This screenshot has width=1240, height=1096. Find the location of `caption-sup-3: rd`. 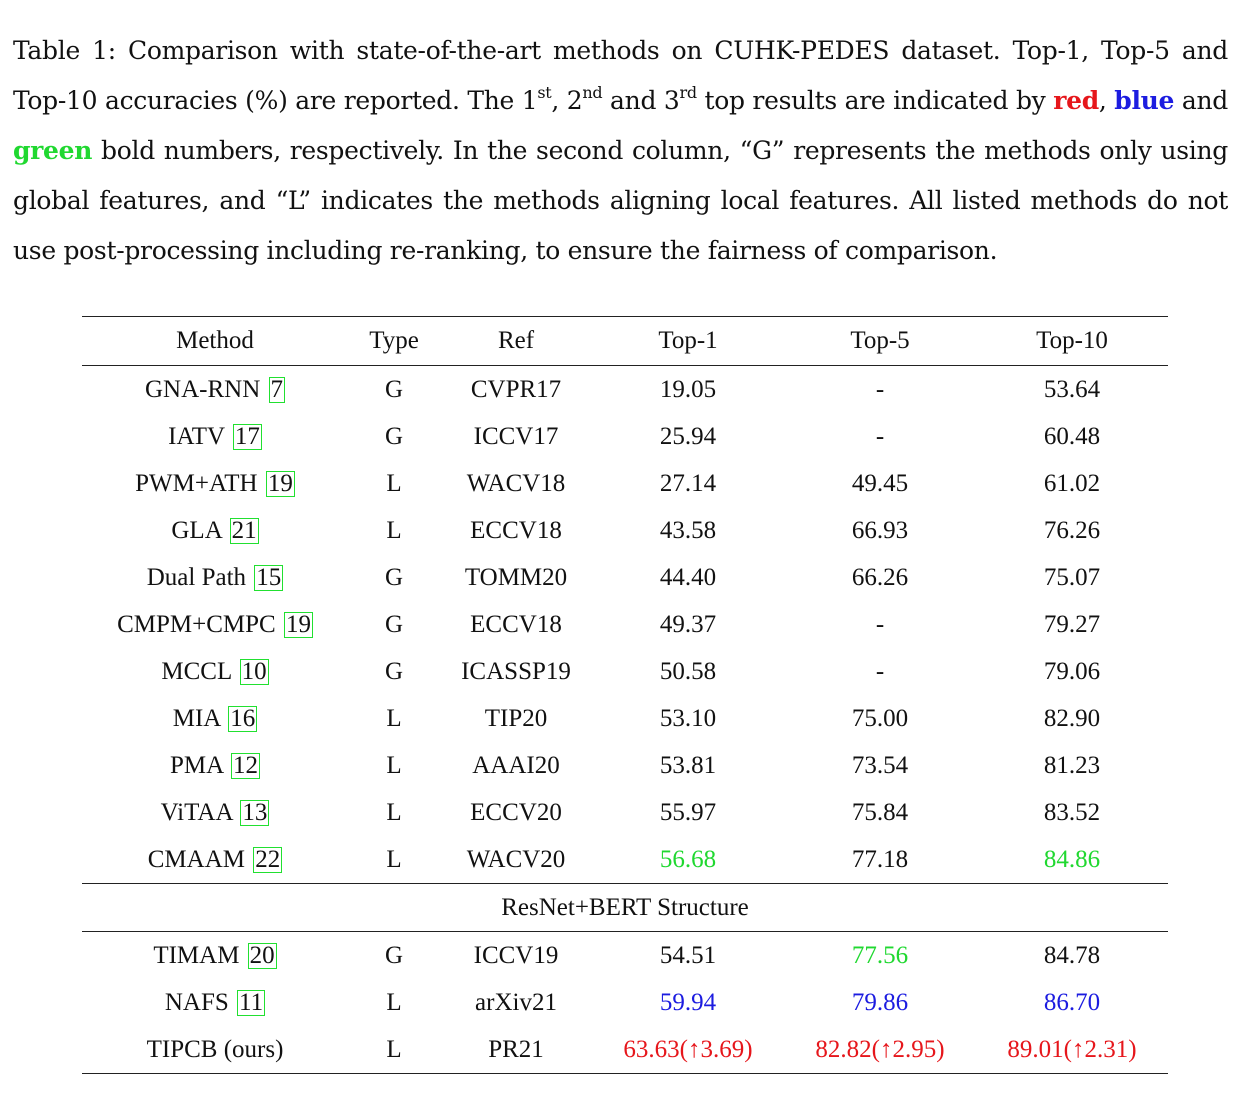

caption-sup-3: rd is located at coordinates (688, 92).